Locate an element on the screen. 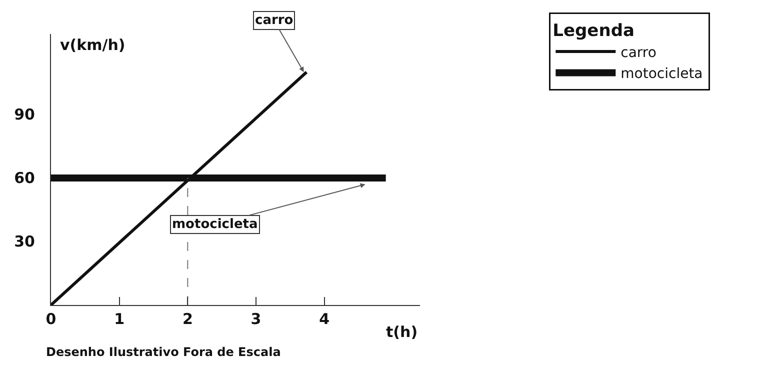 The image size is (758, 373). x-tick-label: 3 is located at coordinates (256, 319).